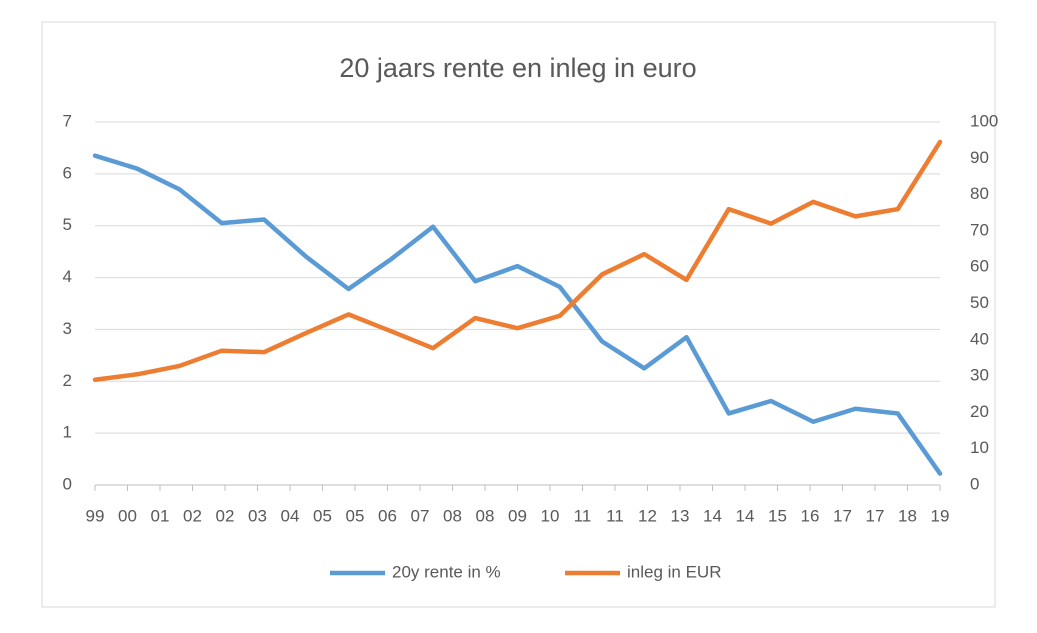  Describe the element at coordinates (979, 338) in the screenshot. I see `y2-tick-label: 40` at that location.